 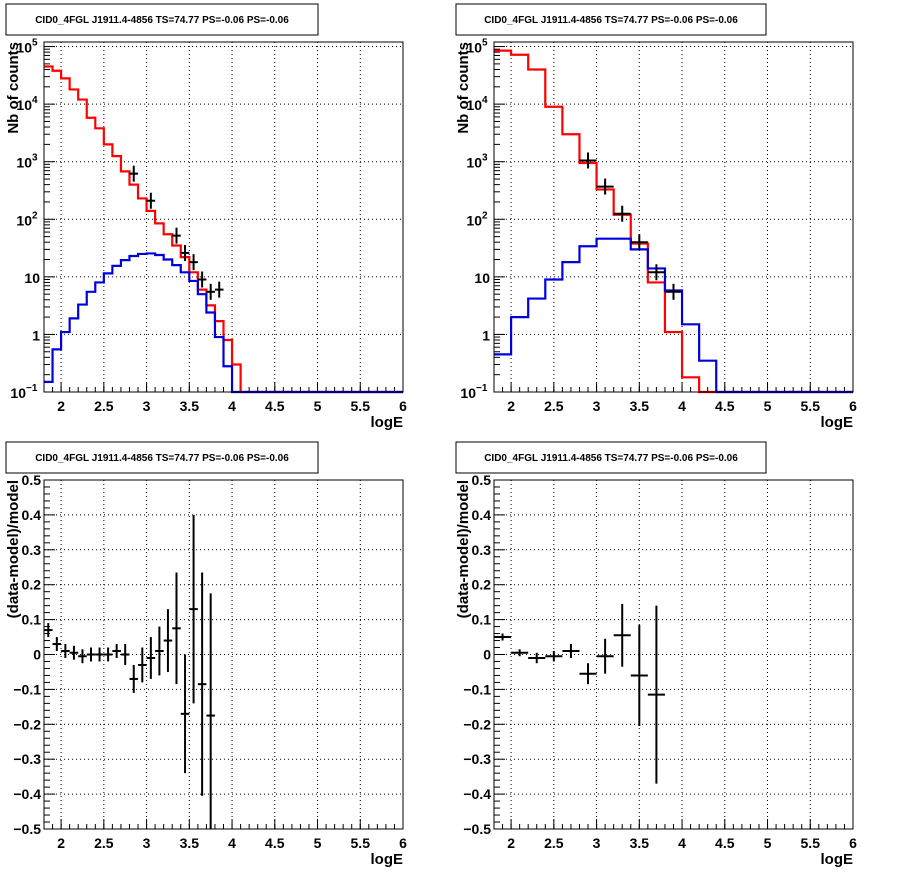 What do you see at coordinates (673, 315) in the screenshot?
I see `source-model-line` at bounding box center [673, 315].